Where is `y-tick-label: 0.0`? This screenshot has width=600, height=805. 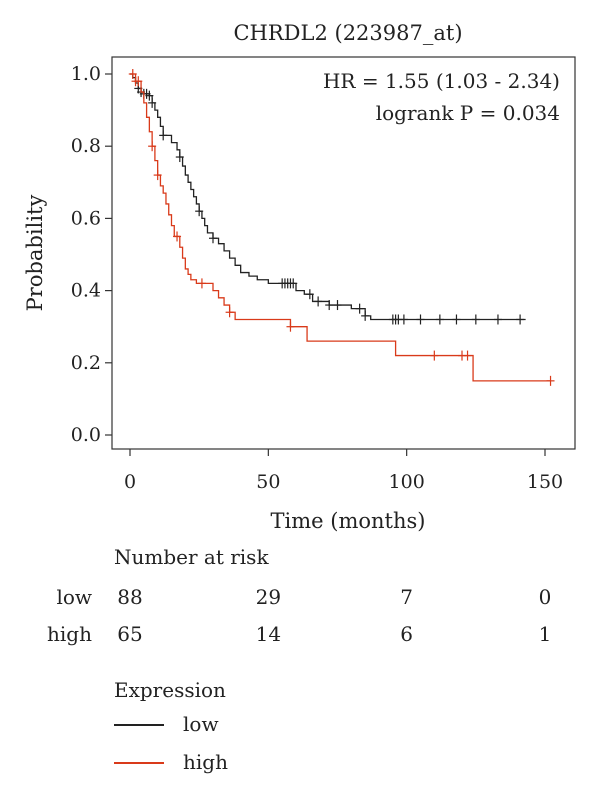 y-tick-label: 0.0 is located at coordinates (86, 435).